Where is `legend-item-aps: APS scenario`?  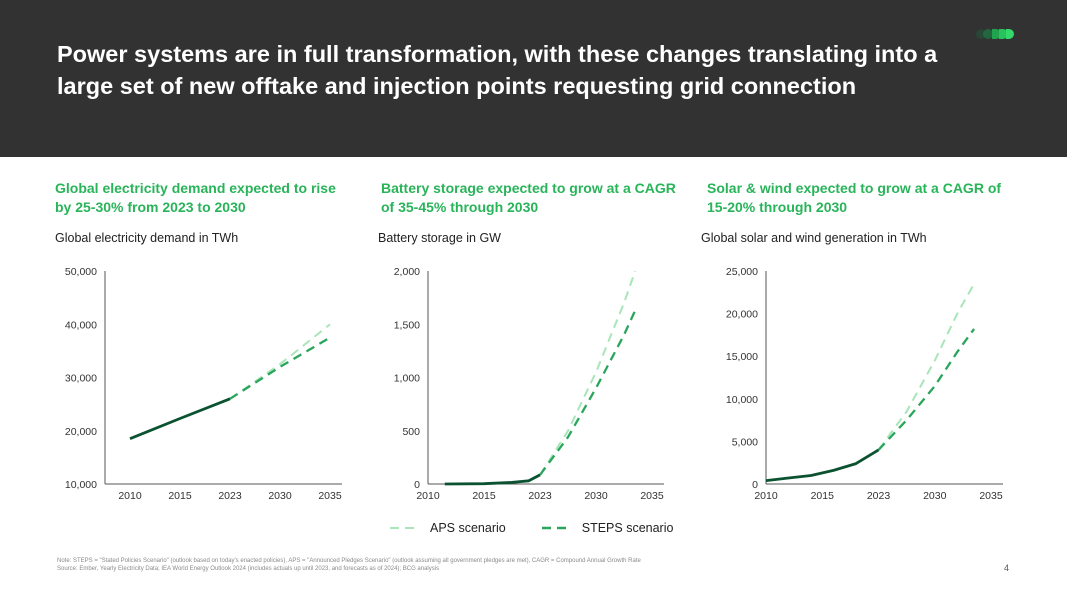 legend-item-aps: APS scenario is located at coordinates (448, 528).